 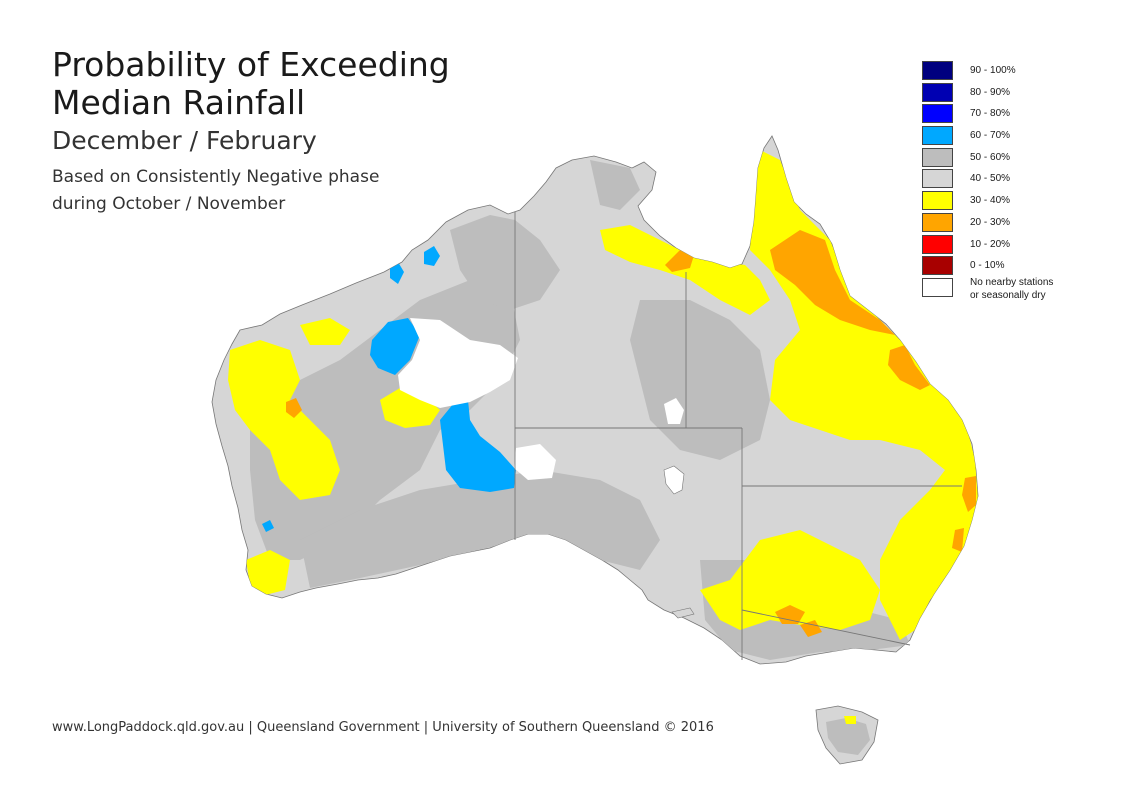 I want to click on legend-label-line: No nearby stations, so click(x=1012, y=282).